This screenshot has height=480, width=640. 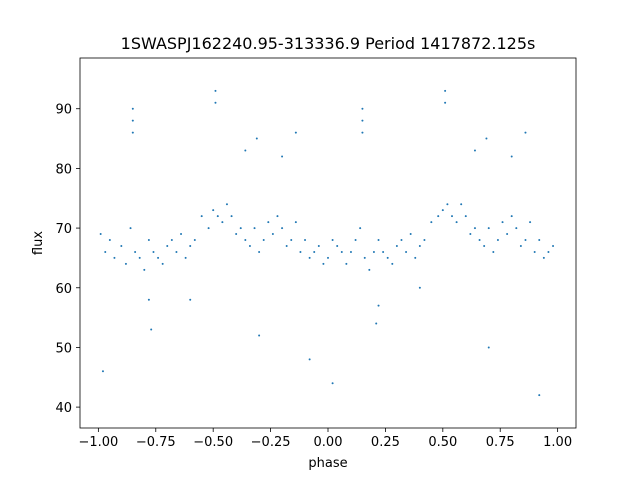 What do you see at coordinates (328, 442) in the screenshot?
I see `x-tick-label: 0.00` at bounding box center [328, 442].